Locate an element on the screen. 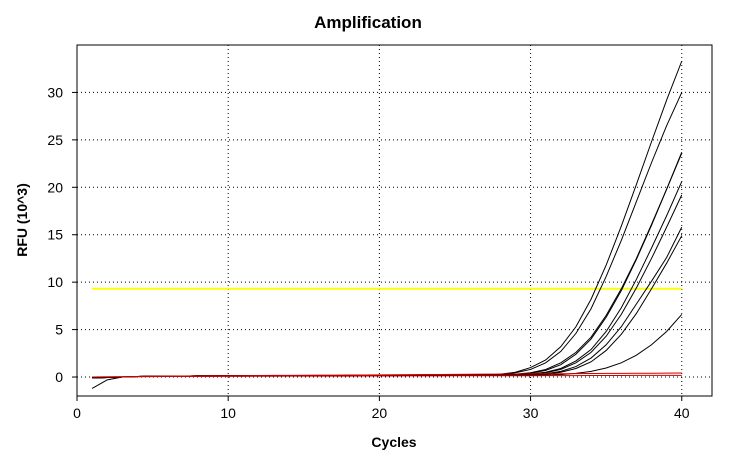 The width and height of the screenshot is (737, 466). x-tick-label: 10 is located at coordinates (228, 413).